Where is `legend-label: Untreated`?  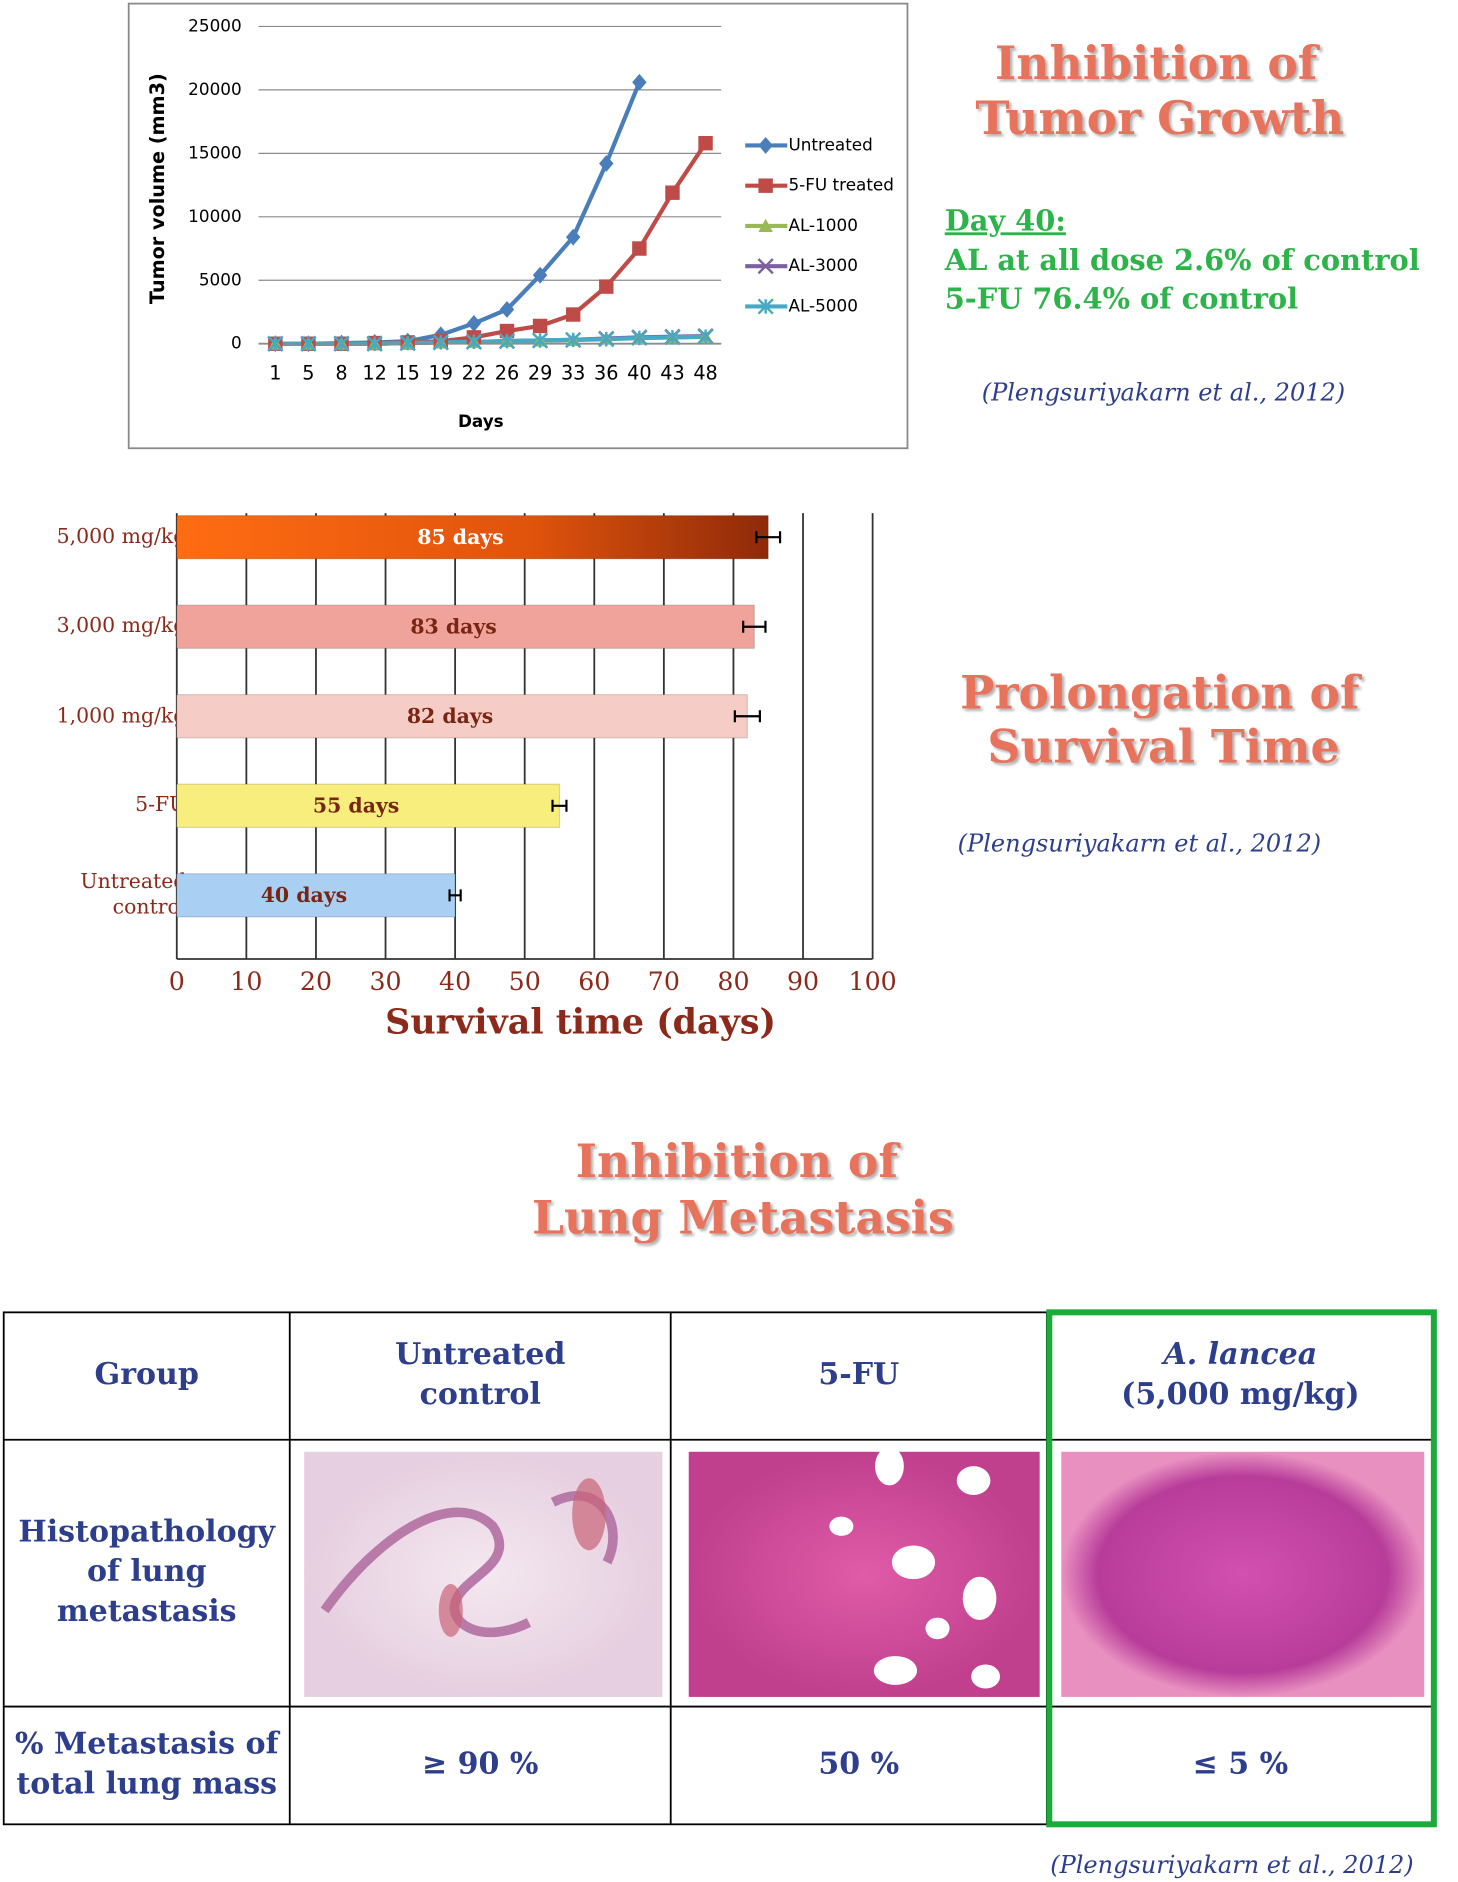 legend-label: Untreated is located at coordinates (830, 144).